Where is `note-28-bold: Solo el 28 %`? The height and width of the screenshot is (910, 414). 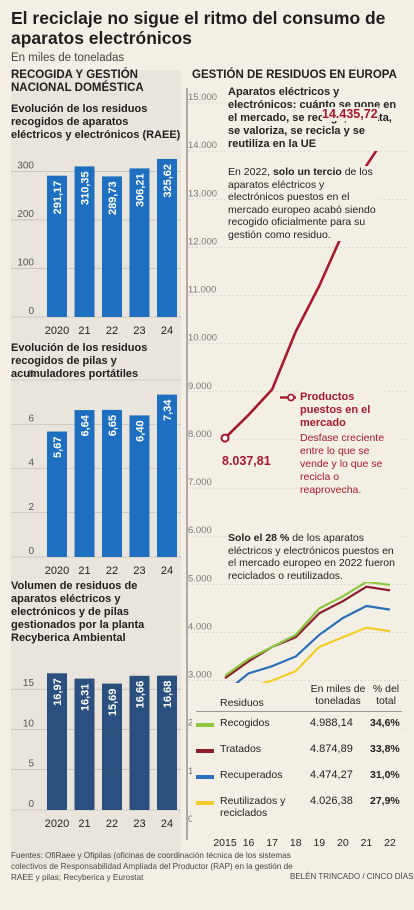
note-28-bold: Solo el 28 % is located at coordinates (259, 538).